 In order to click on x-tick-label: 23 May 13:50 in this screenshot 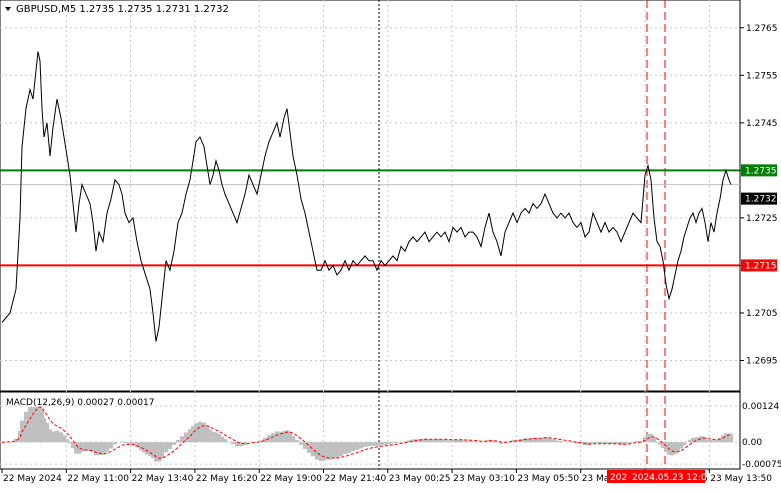, I will do `click(741, 479)`.